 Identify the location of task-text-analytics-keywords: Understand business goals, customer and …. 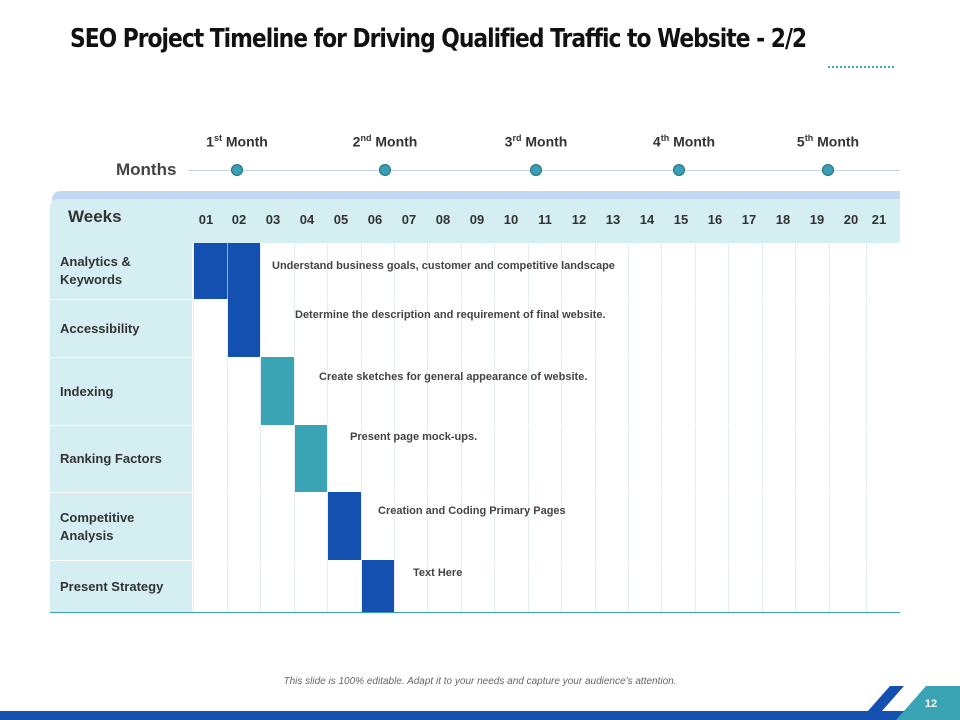
(443, 266).